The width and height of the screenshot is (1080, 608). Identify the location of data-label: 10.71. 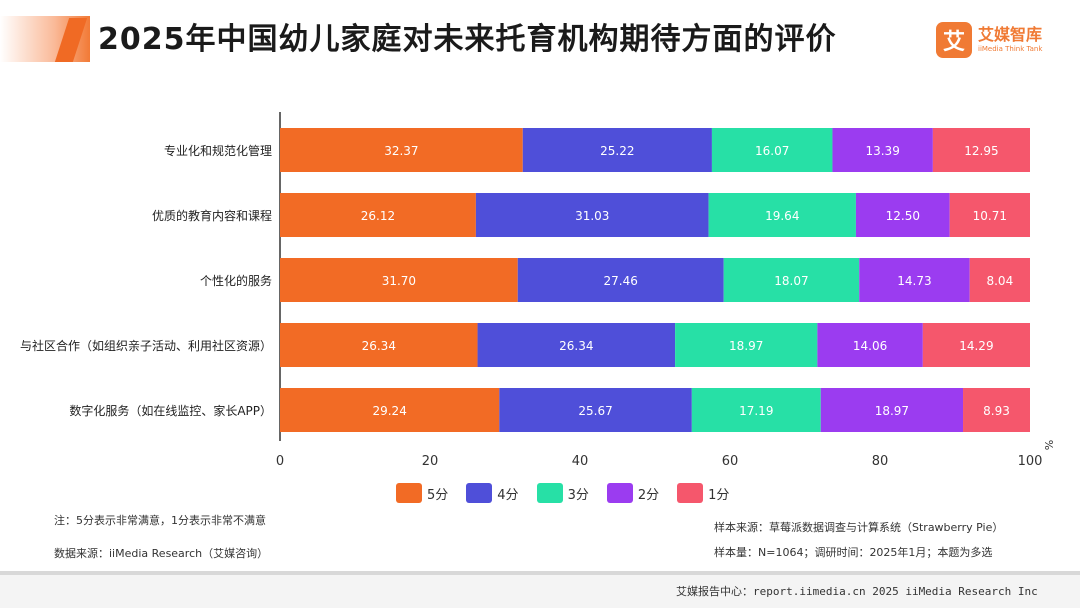
(990, 216).